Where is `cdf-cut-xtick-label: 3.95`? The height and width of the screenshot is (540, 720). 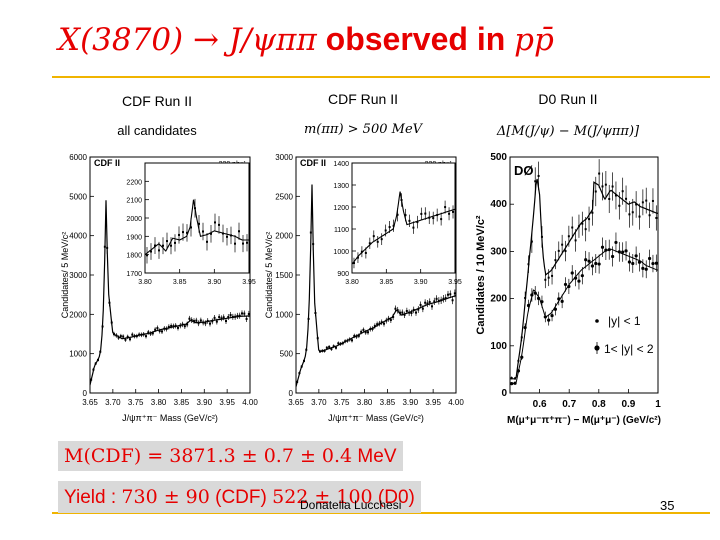
cdf-cut-xtick-label: 3.95 is located at coordinates (433, 402).